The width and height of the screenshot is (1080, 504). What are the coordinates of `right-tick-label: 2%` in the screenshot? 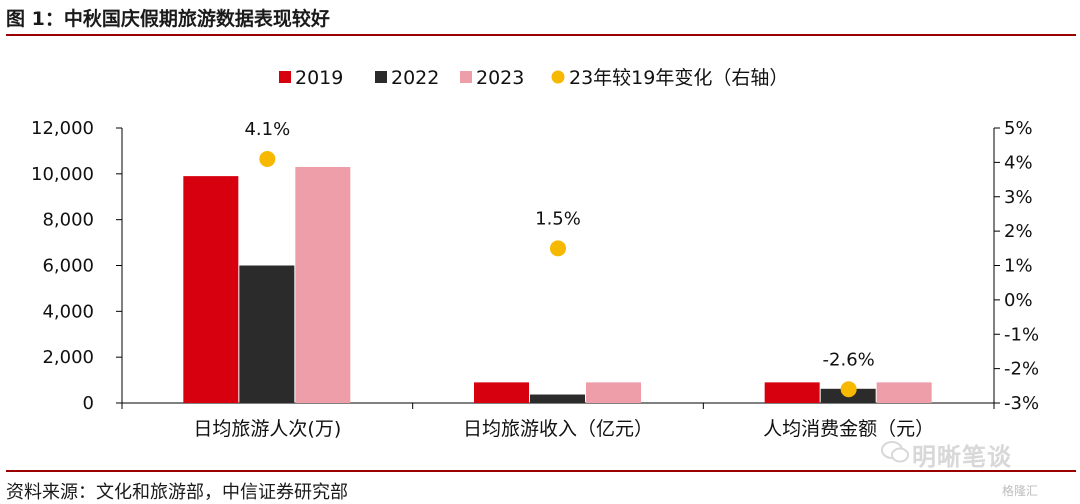 It's located at (1018, 231).